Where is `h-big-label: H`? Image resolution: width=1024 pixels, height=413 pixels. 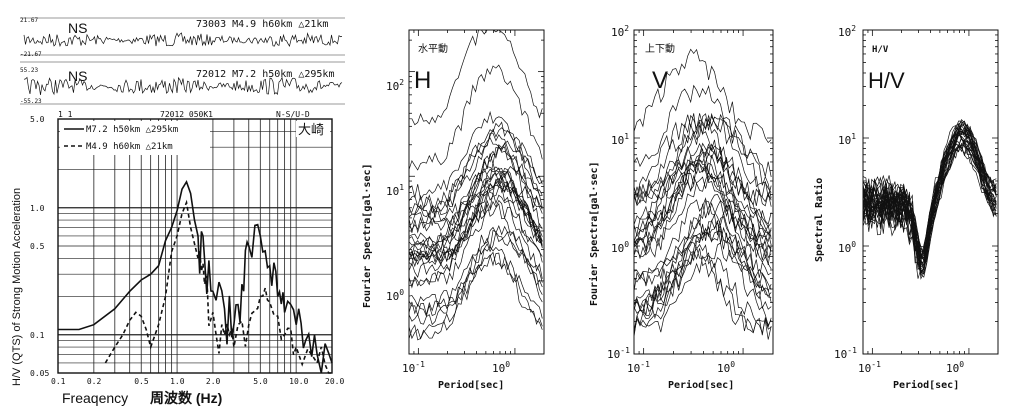 h-big-label: H is located at coordinates (422, 80).